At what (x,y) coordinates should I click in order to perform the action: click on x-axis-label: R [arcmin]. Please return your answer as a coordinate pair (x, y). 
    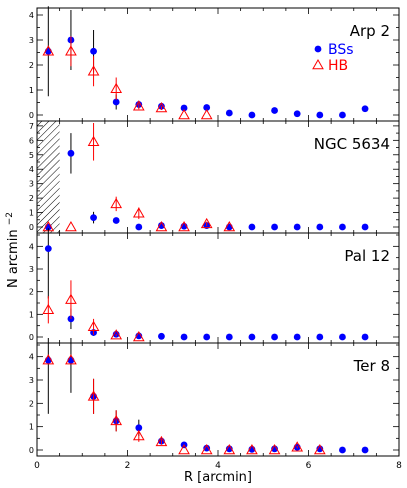
    Looking at the image, I should click on (218, 477).